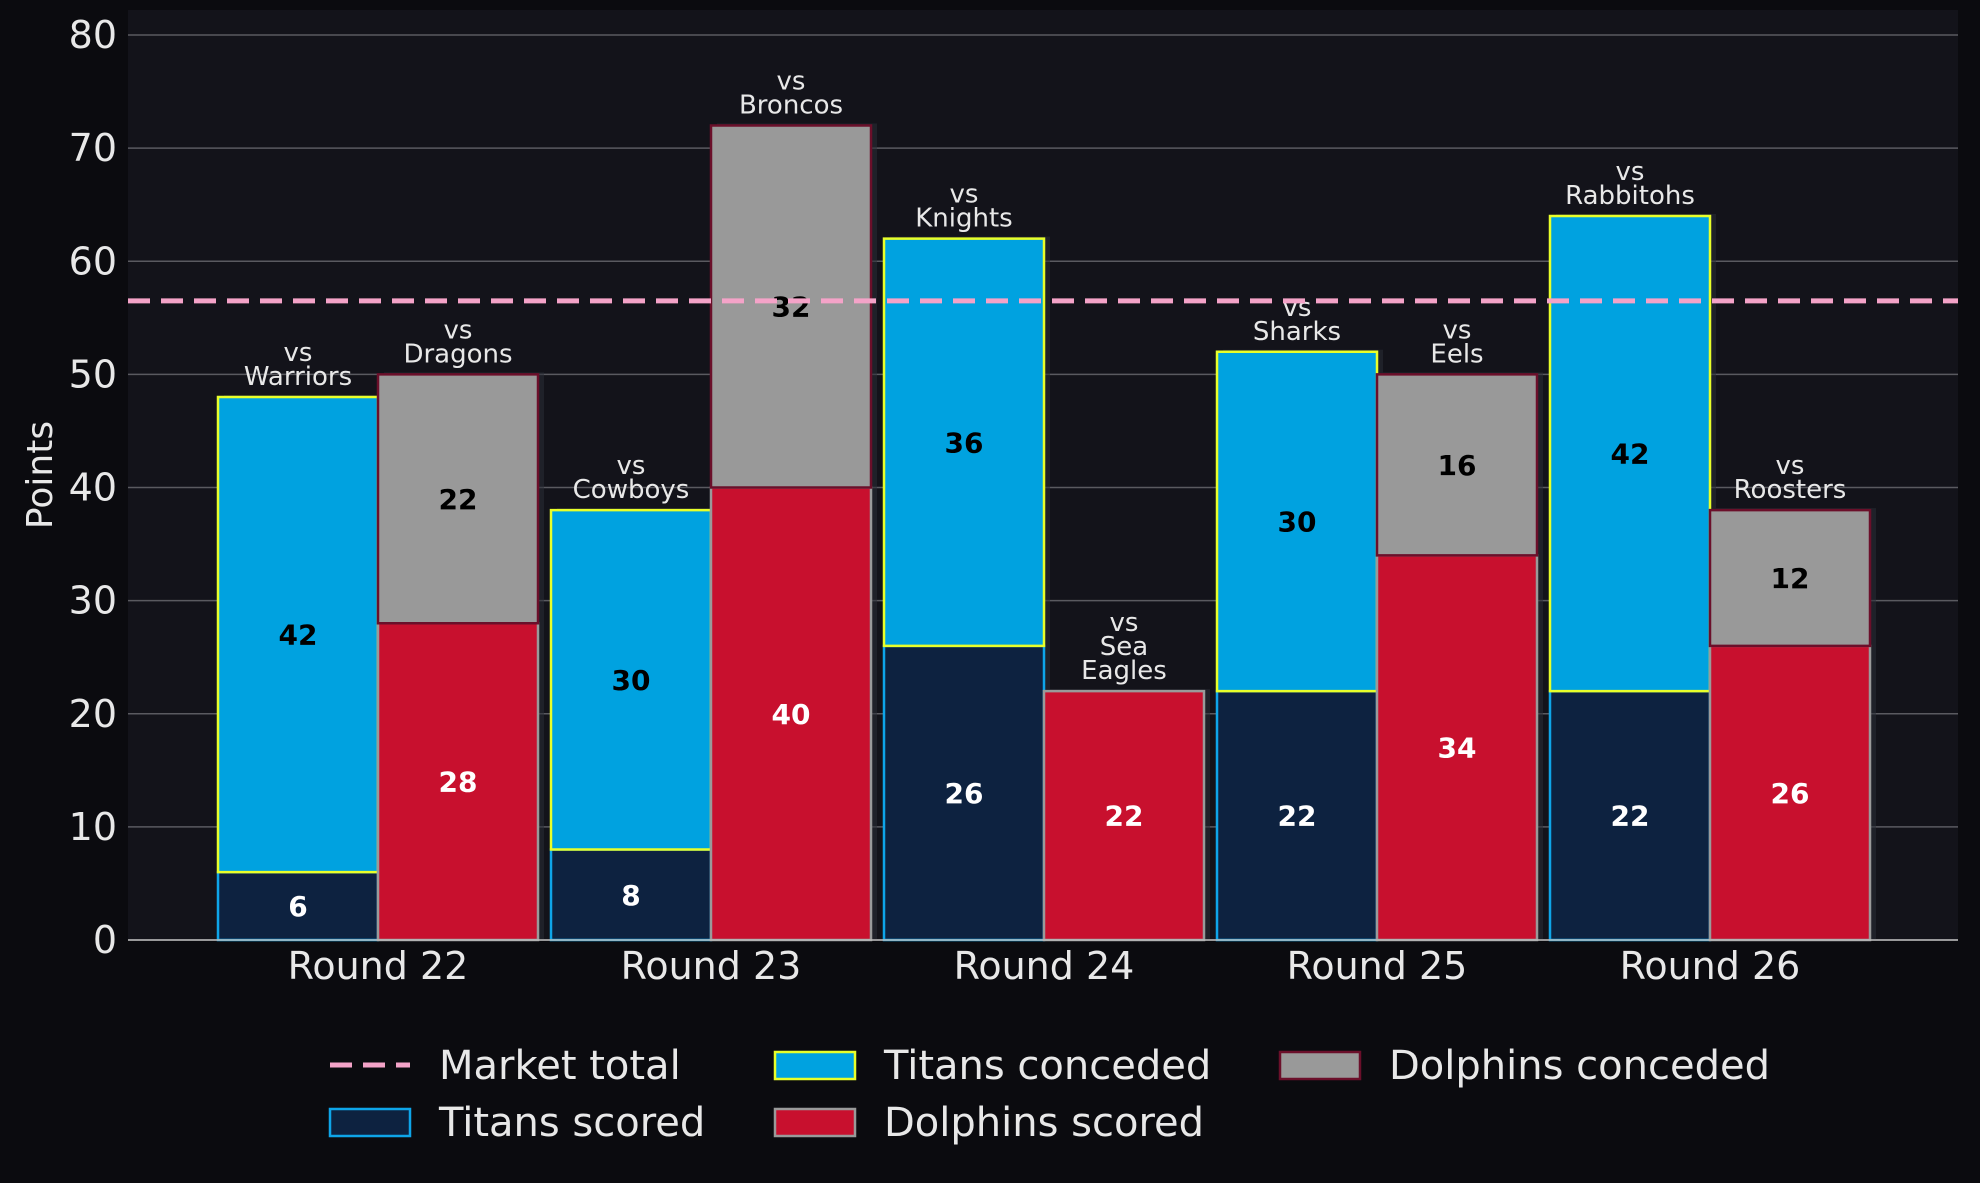 The image size is (1980, 1183). I want to click on bar-value-label: 40, so click(791, 714).